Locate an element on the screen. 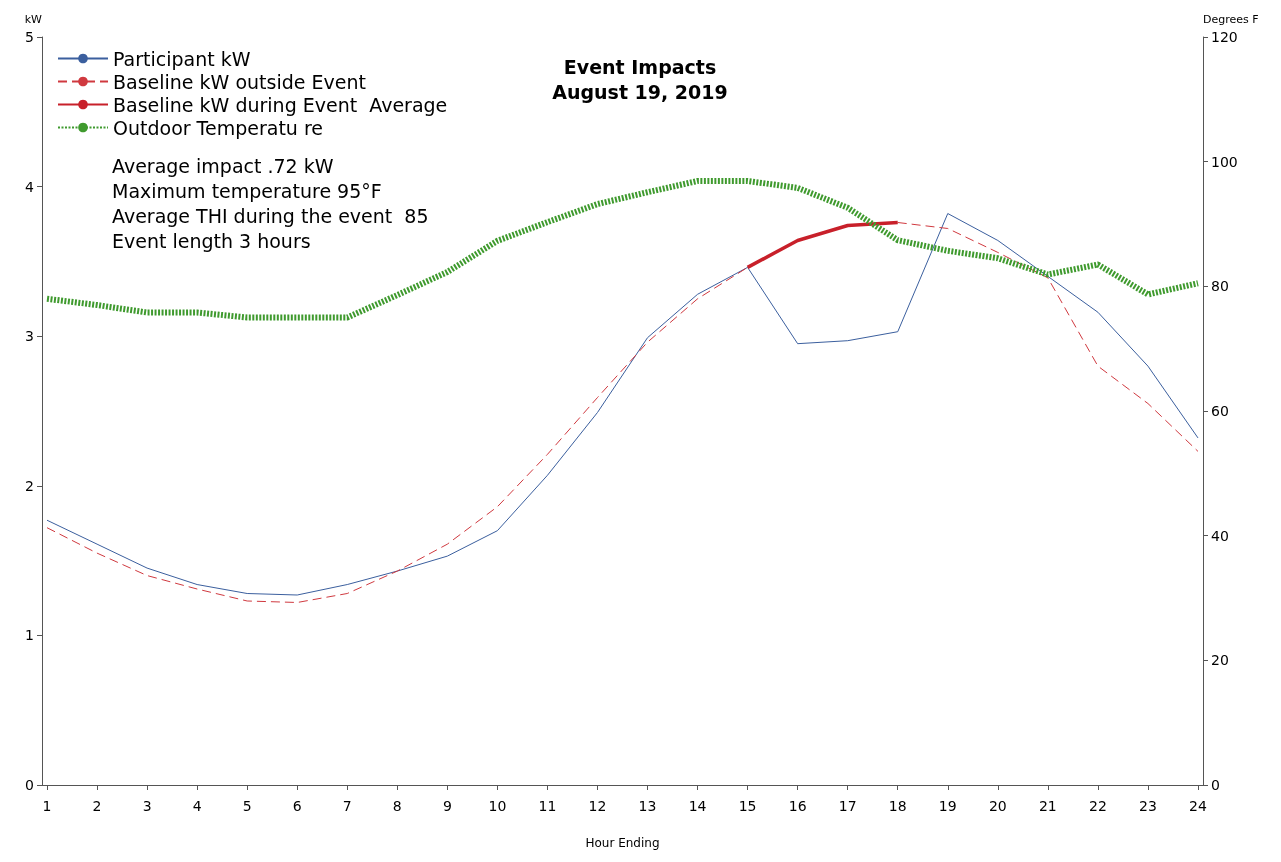 The height and width of the screenshot is (862, 1281). x-tick-label: 4 is located at coordinates (197, 806).